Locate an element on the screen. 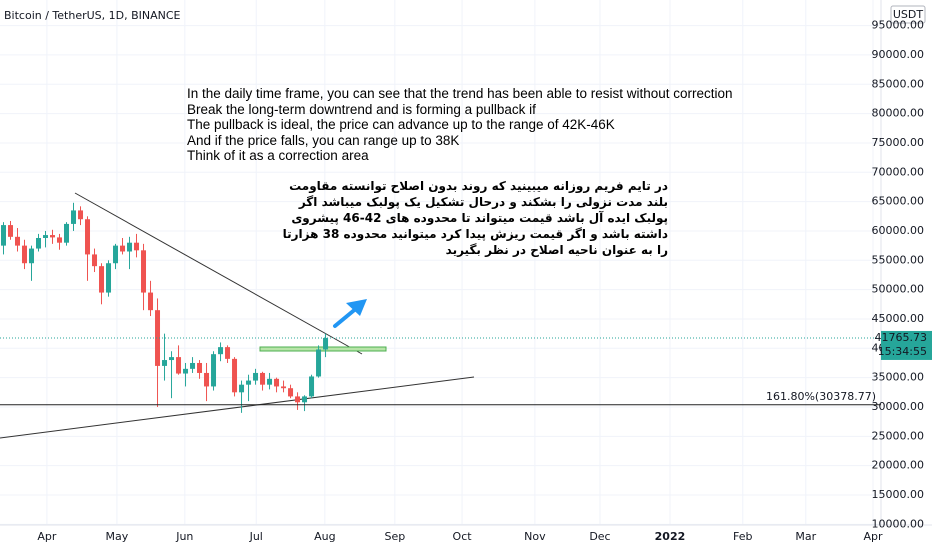 The width and height of the screenshot is (932, 550). x-tick-label: Jul is located at coordinates (256, 536).